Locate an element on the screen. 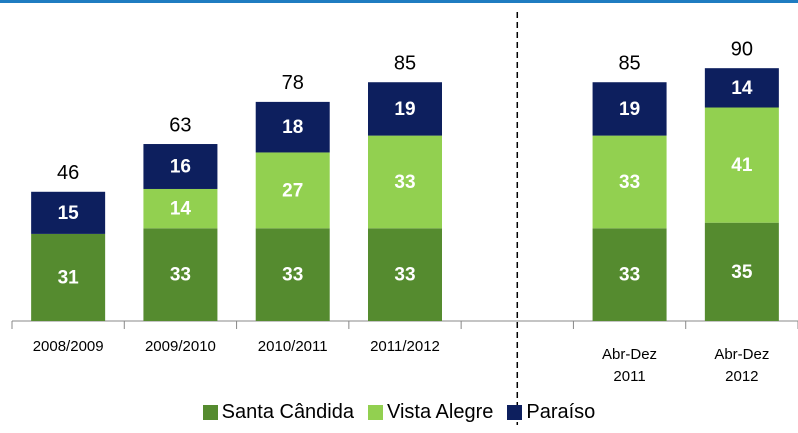 This screenshot has height=433, width=798. legend-item: Vista Alegre is located at coordinates (430, 412).